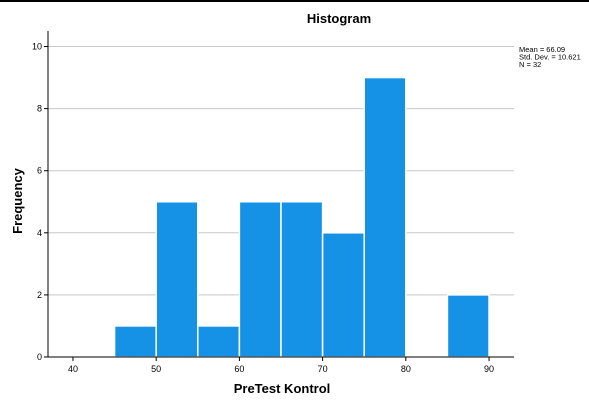  I want to click on top-border, so click(294, 1).